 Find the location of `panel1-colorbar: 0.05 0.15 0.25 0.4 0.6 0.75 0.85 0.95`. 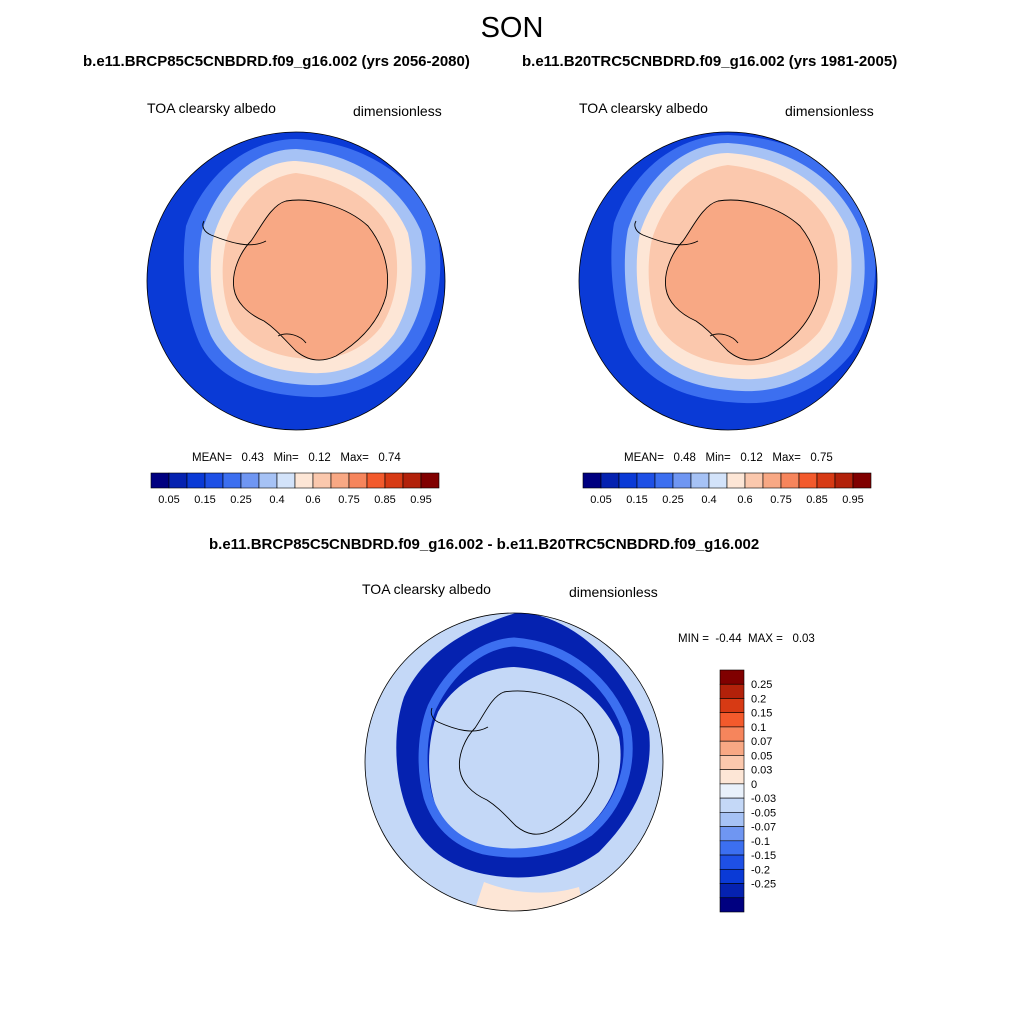

panel1-colorbar: 0.05 0.15 0.25 0.4 0.6 0.75 0.85 0.95 is located at coordinates (295, 489).